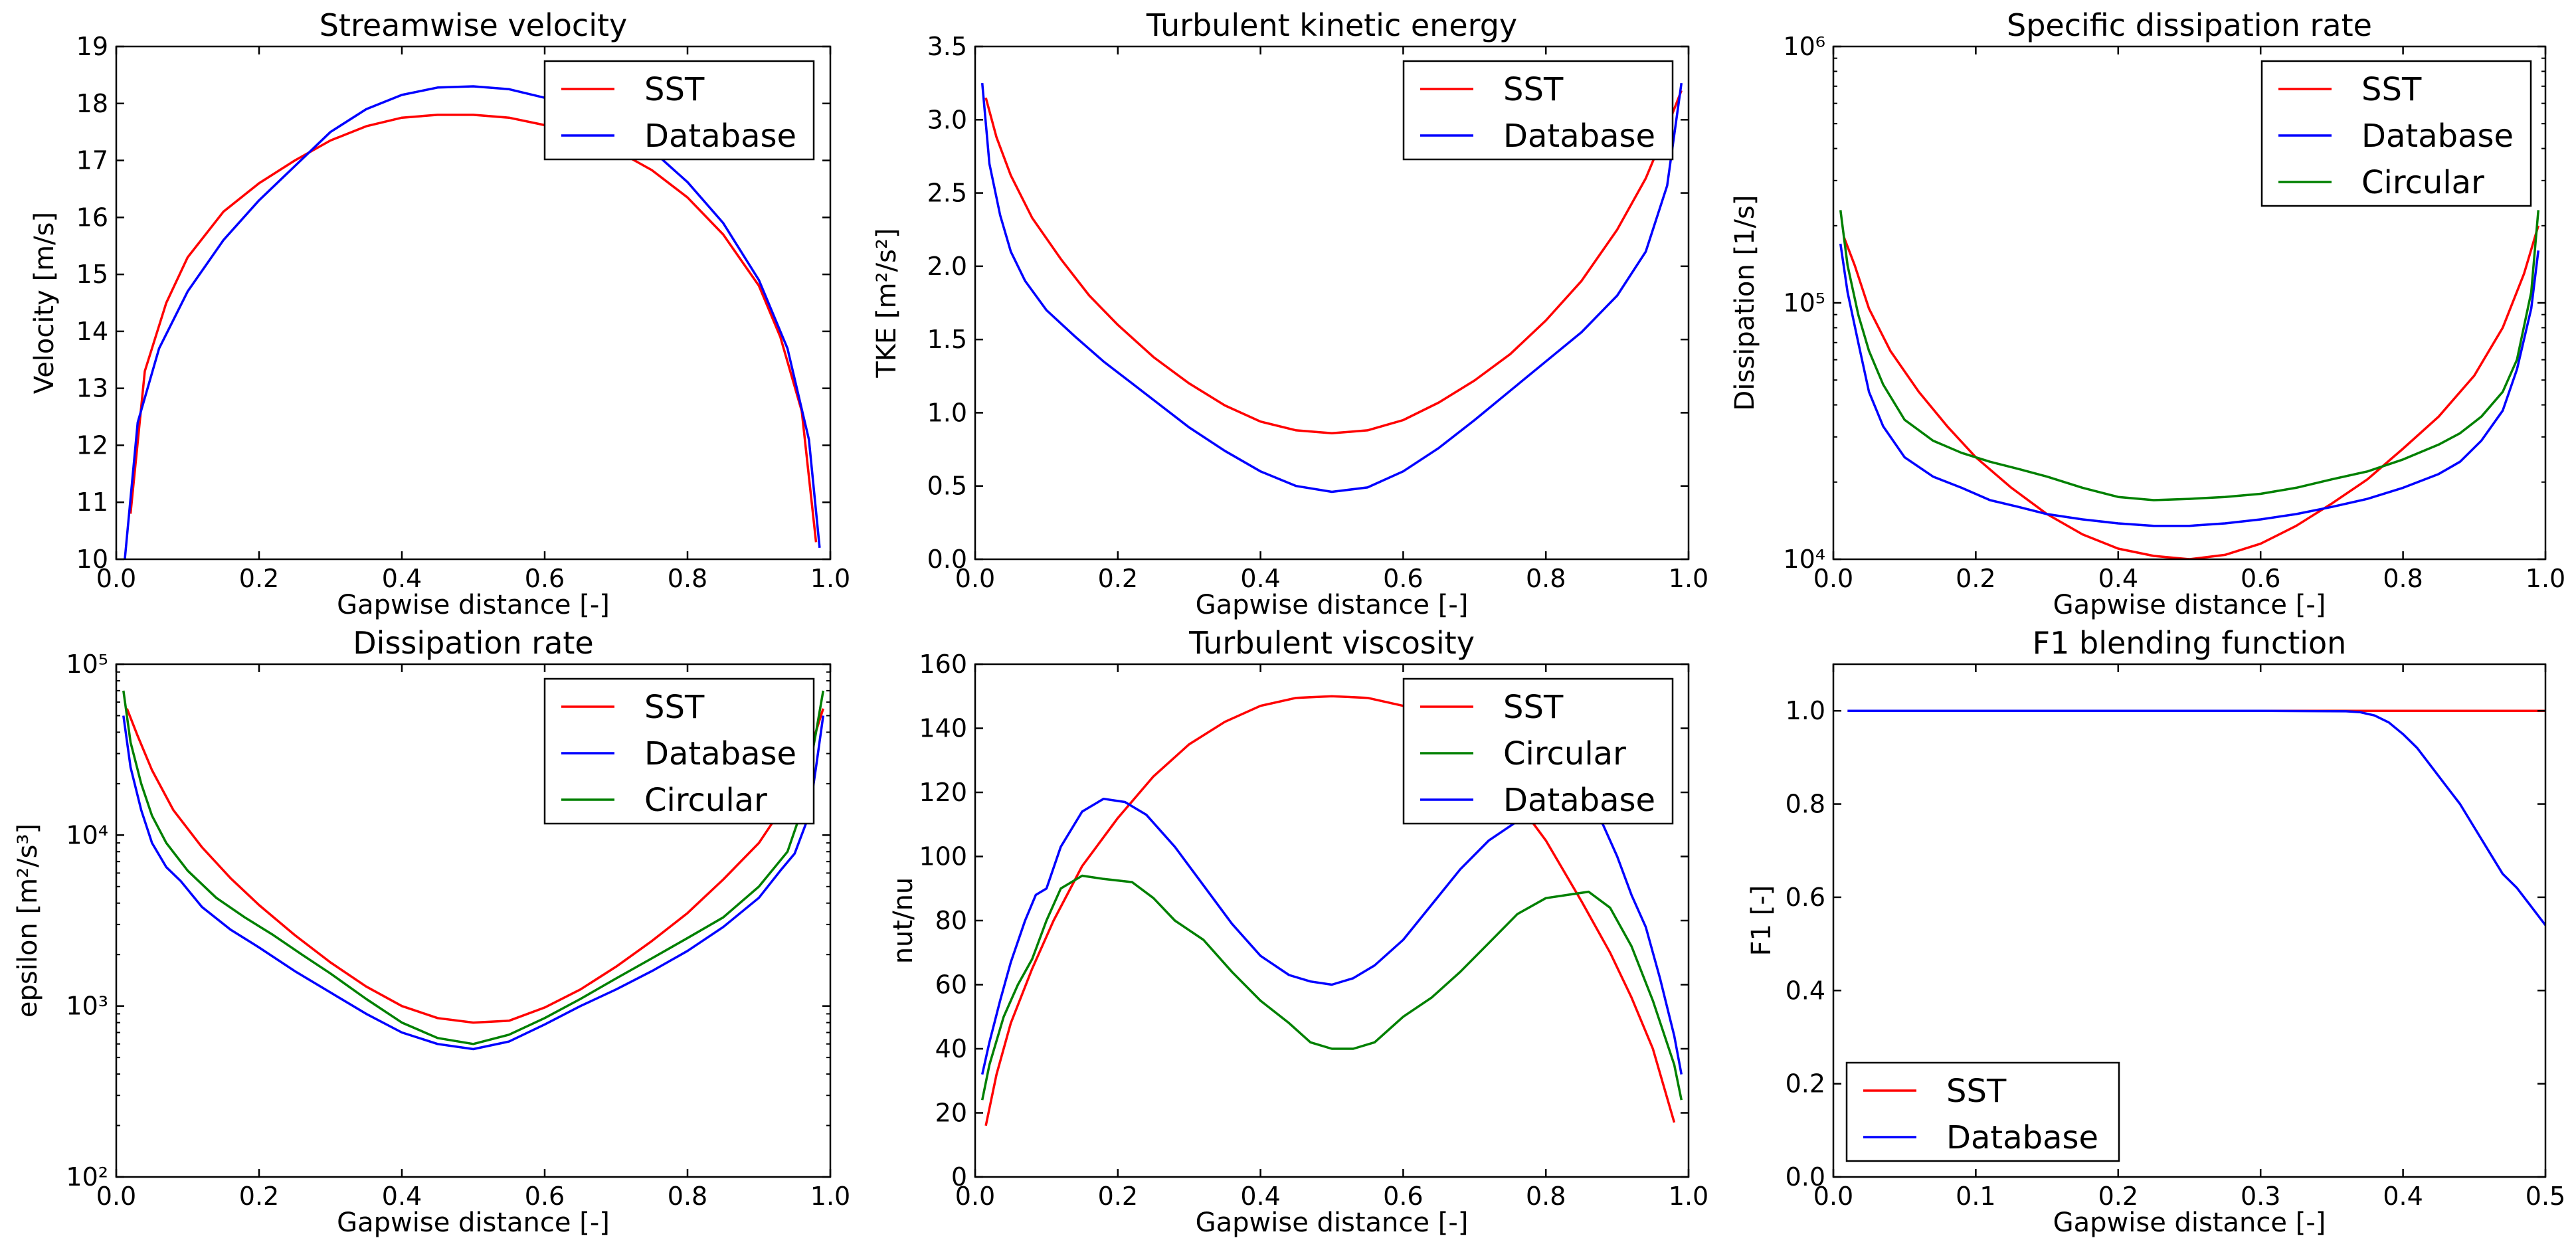  I want to click on y-axis-label: nut/nu, so click(903, 920).